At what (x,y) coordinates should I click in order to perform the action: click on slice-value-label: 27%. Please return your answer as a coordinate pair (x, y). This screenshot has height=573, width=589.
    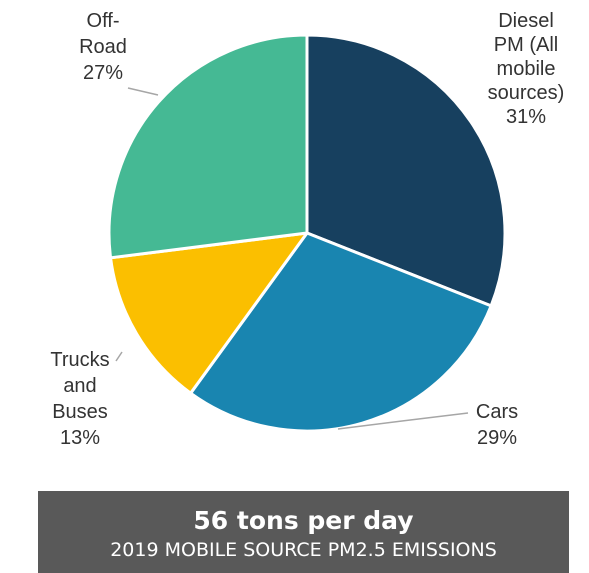
    Looking at the image, I should click on (103, 73).